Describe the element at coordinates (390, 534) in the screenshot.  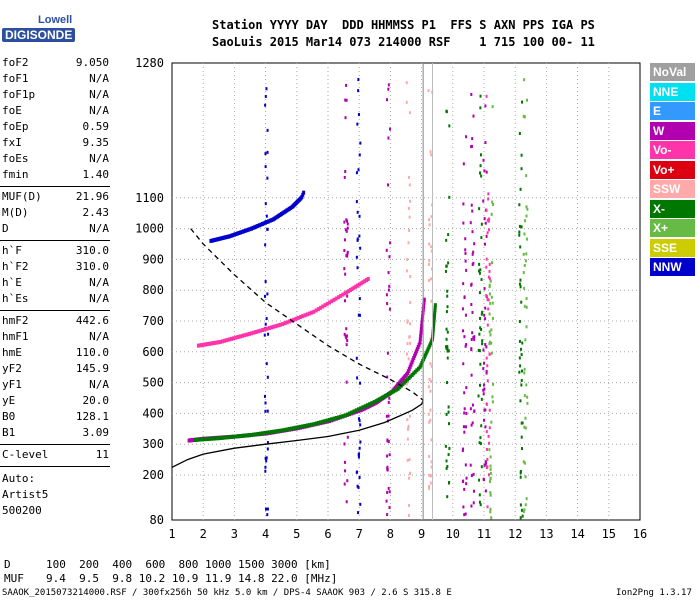
I see `x-tick-label: 8` at that location.